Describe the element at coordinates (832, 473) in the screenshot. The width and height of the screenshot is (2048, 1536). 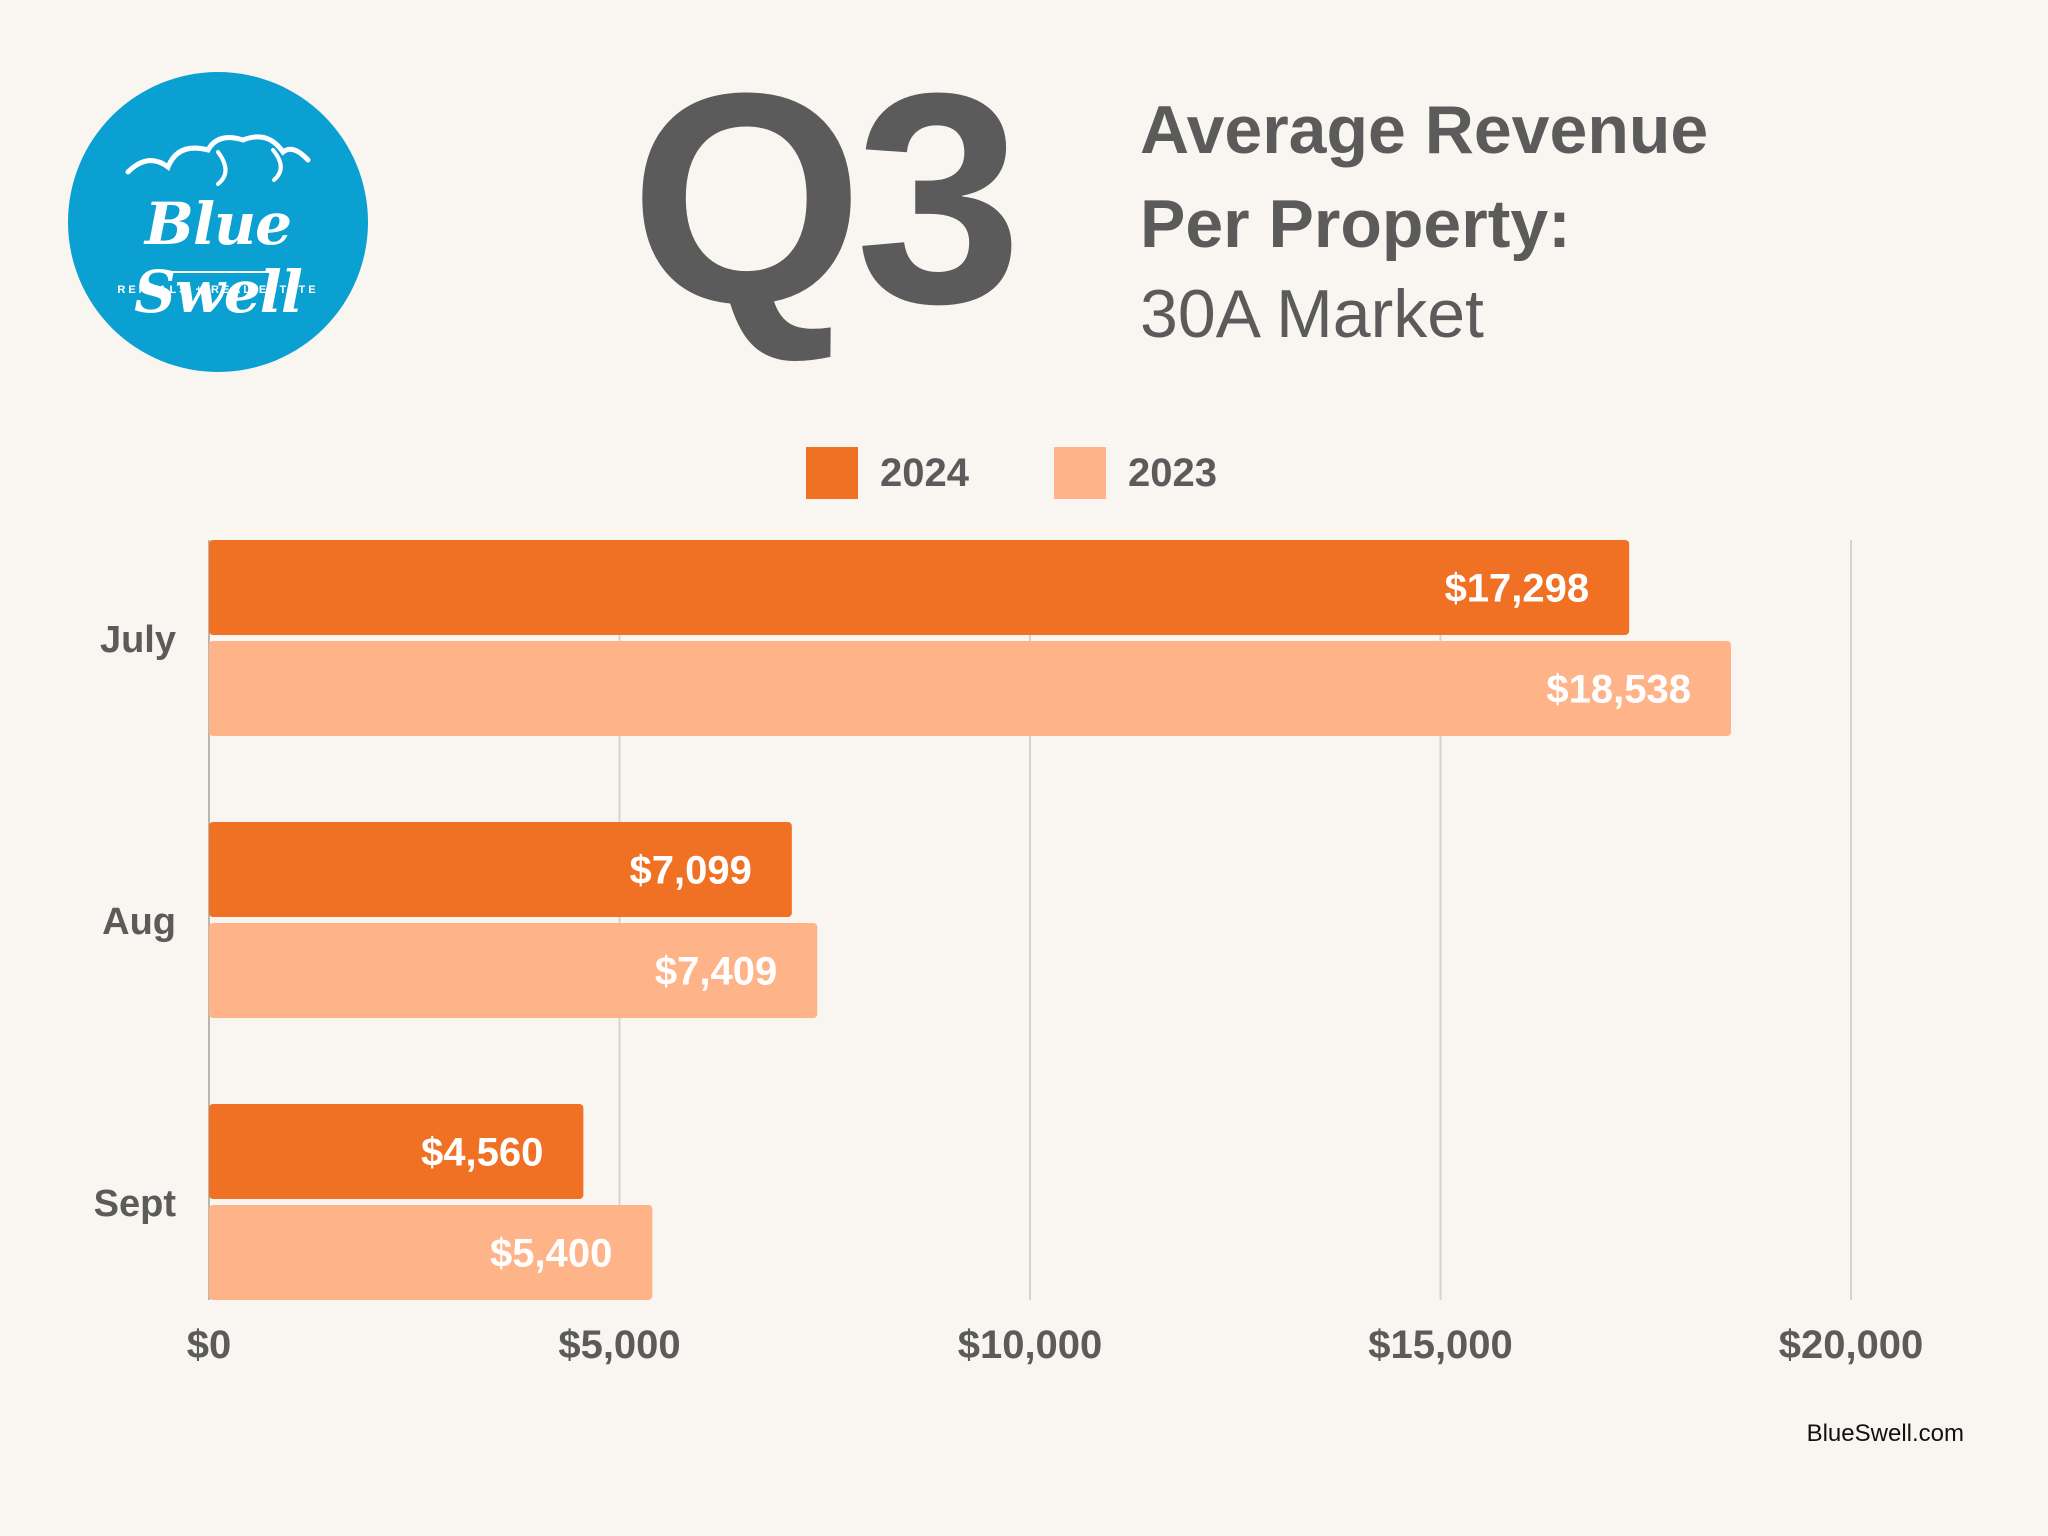
I see `legend-swatch-2024` at that location.